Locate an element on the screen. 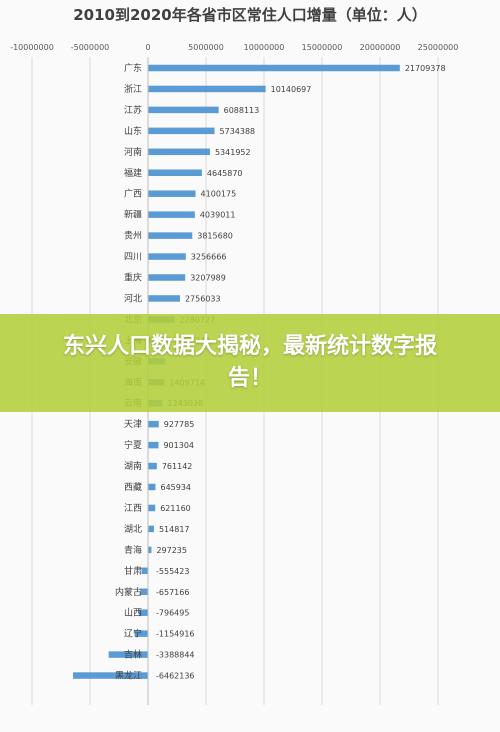 The image size is (500, 732). category-label: 广西 is located at coordinates (133, 194).